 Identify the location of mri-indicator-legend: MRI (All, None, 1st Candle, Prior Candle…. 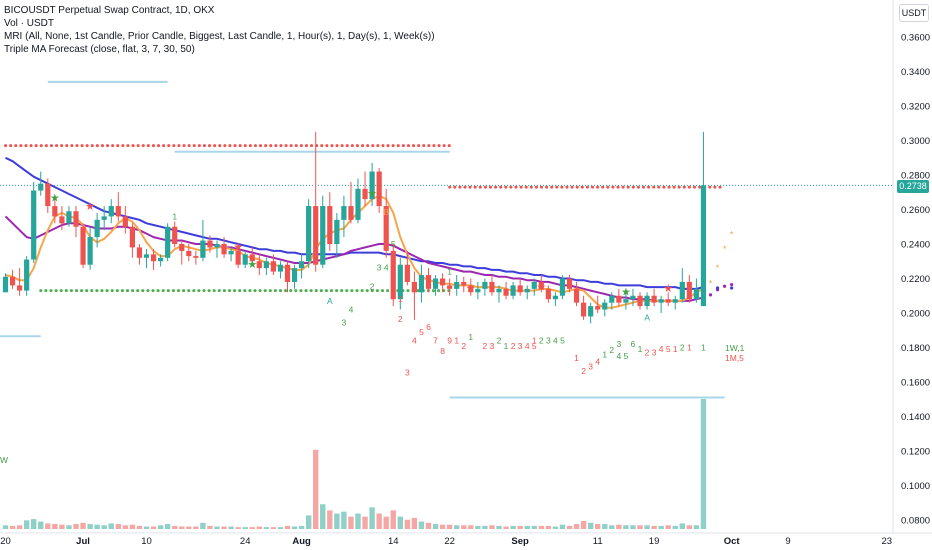
(219, 36).